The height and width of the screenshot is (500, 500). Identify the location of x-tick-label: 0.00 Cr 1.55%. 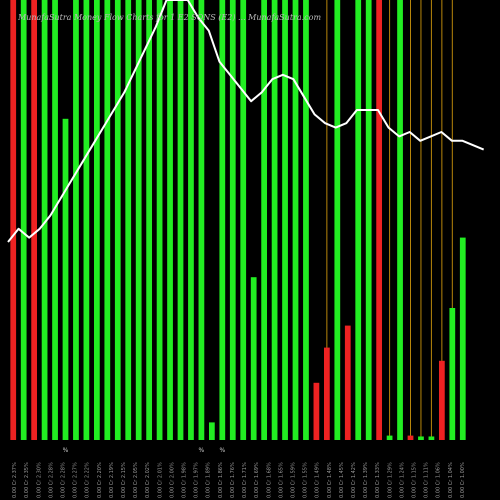
(306, 480).